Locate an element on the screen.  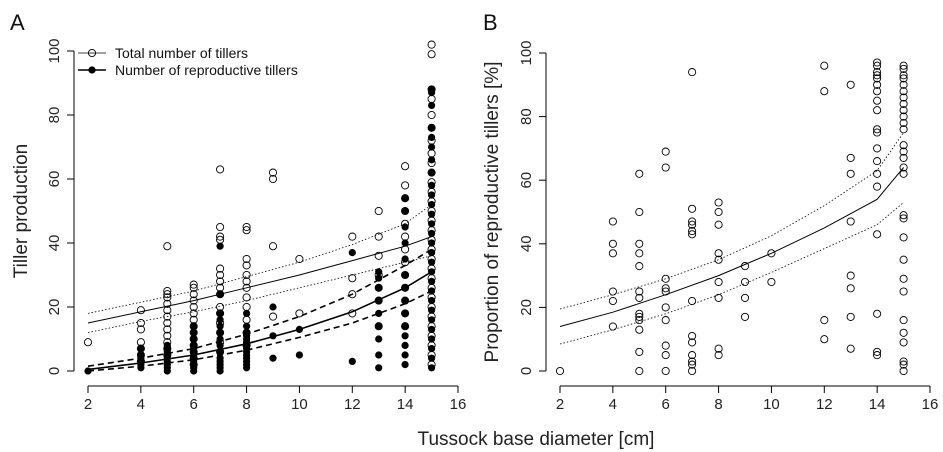
y-tick-label: 0 is located at coordinates (526, 371).